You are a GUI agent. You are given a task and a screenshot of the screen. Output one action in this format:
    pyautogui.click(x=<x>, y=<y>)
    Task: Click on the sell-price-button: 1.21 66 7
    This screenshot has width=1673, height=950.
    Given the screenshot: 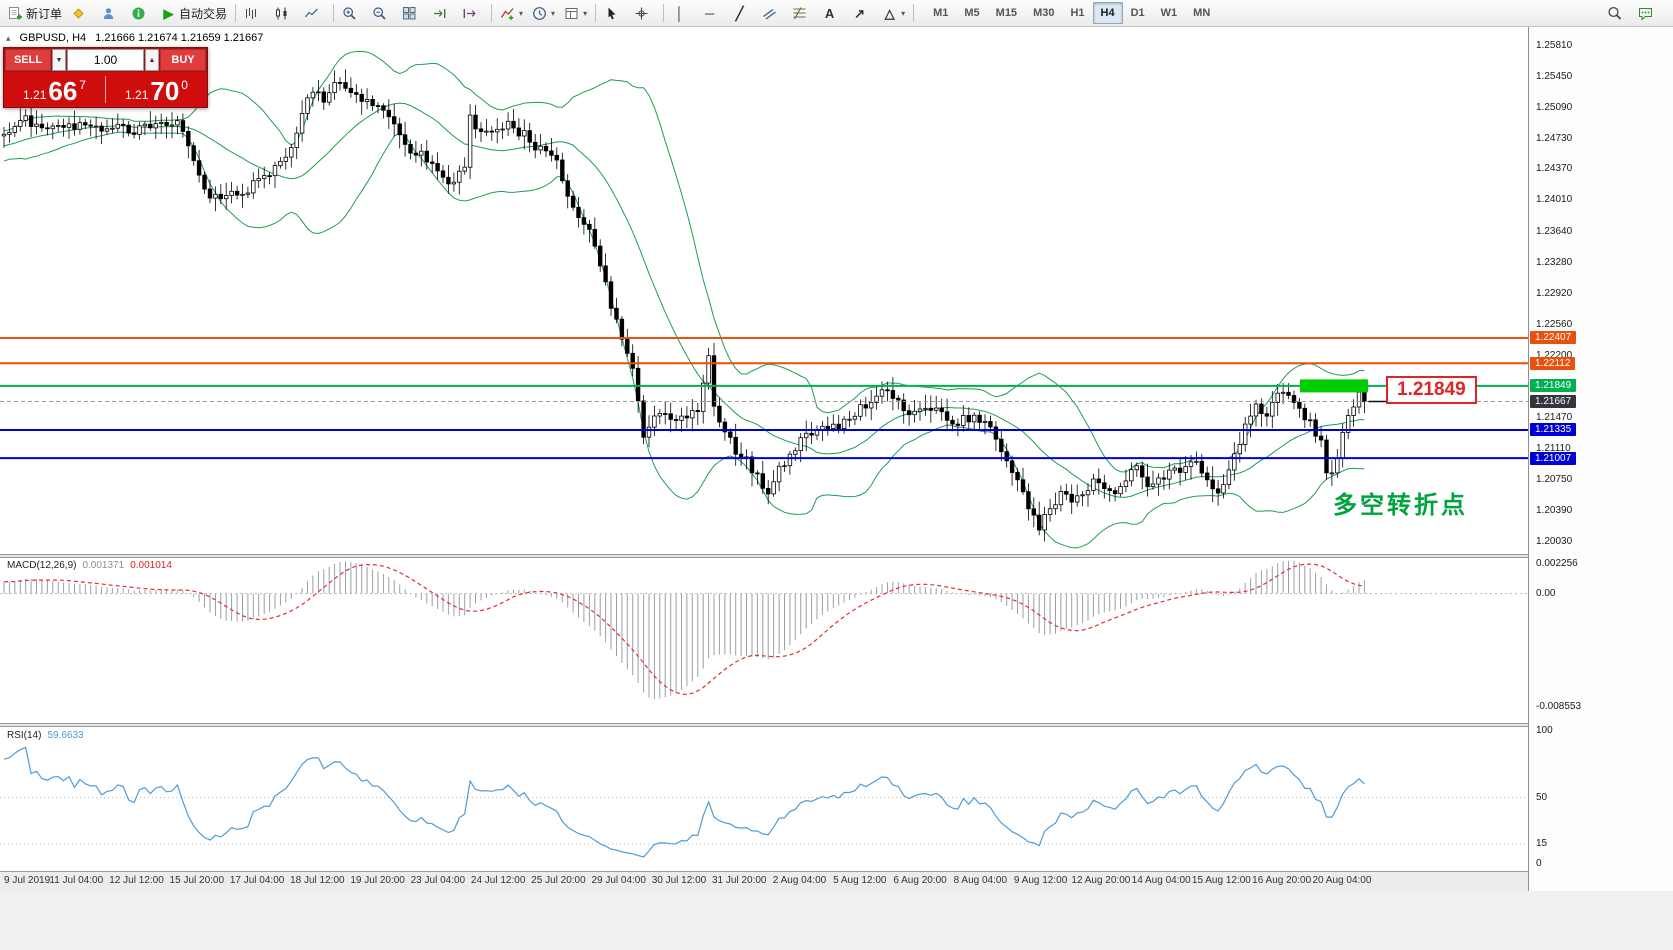 What is the action you would take?
    pyautogui.click(x=54, y=89)
    